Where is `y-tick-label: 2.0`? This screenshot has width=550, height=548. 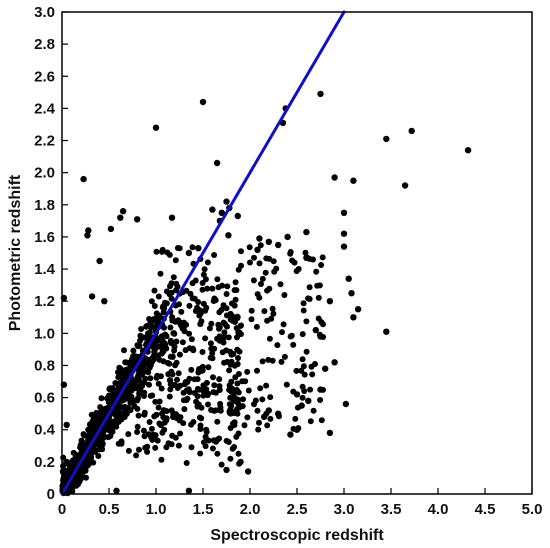 y-tick-label: 2.0 is located at coordinates (44, 173).